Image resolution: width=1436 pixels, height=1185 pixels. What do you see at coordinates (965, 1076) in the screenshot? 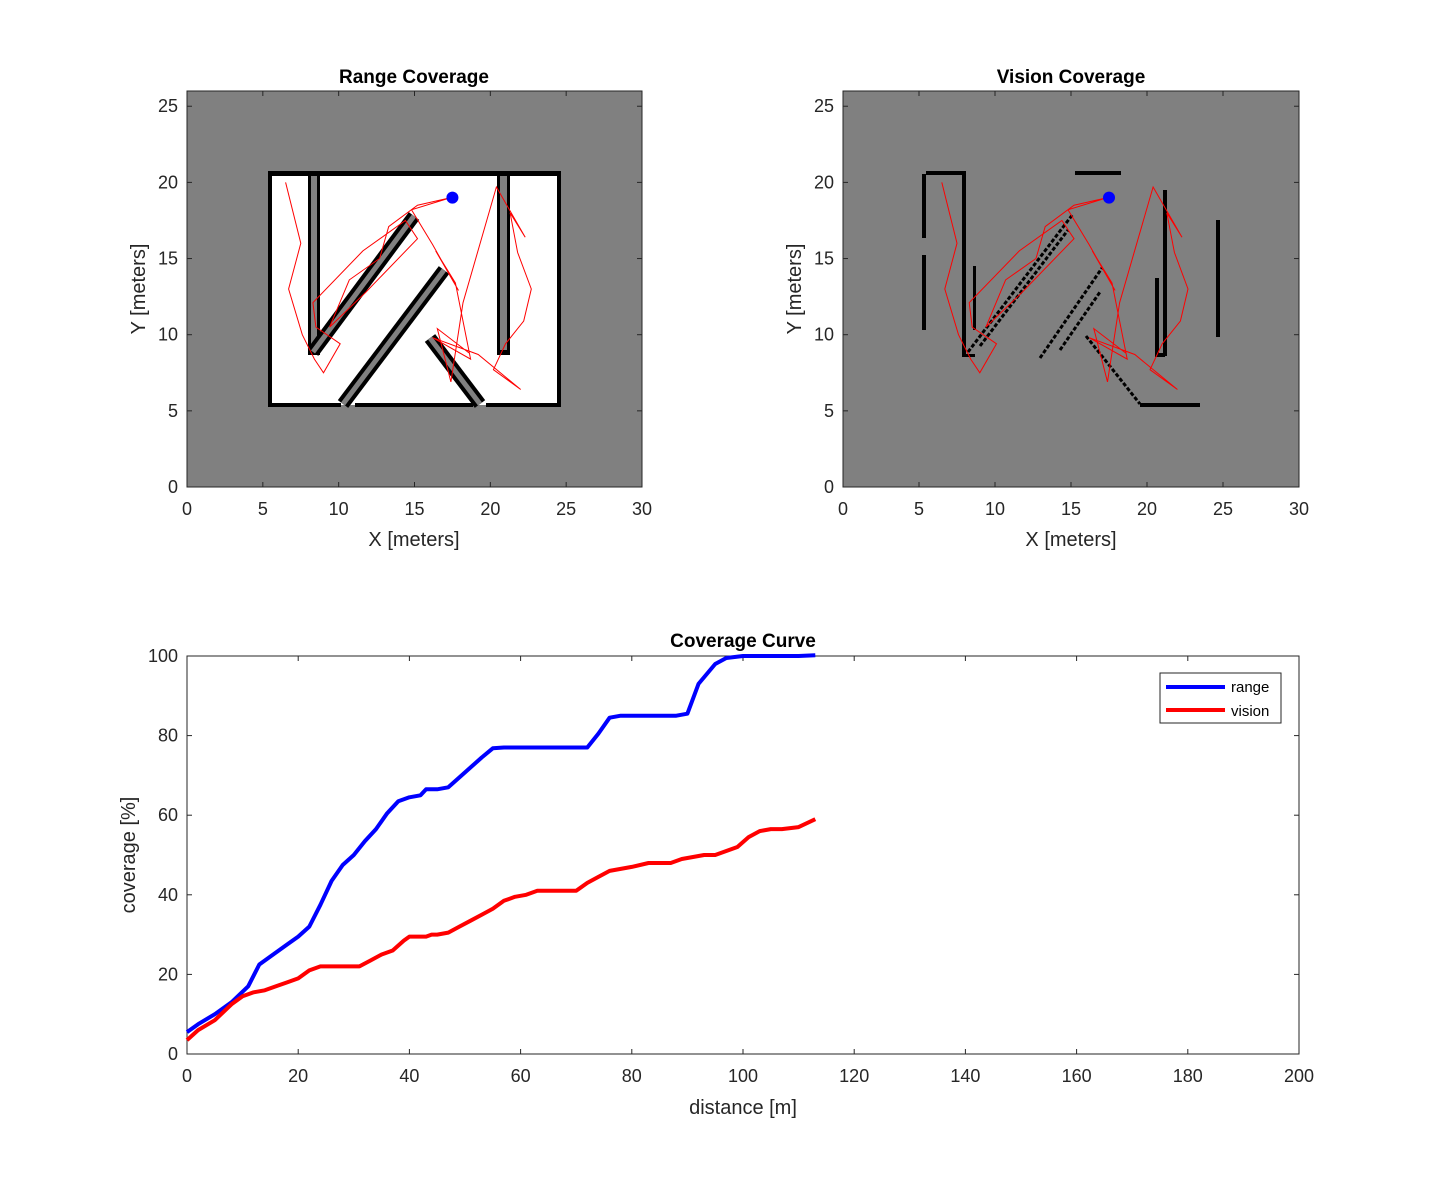
I see `x-tick-label: 140` at bounding box center [965, 1076].